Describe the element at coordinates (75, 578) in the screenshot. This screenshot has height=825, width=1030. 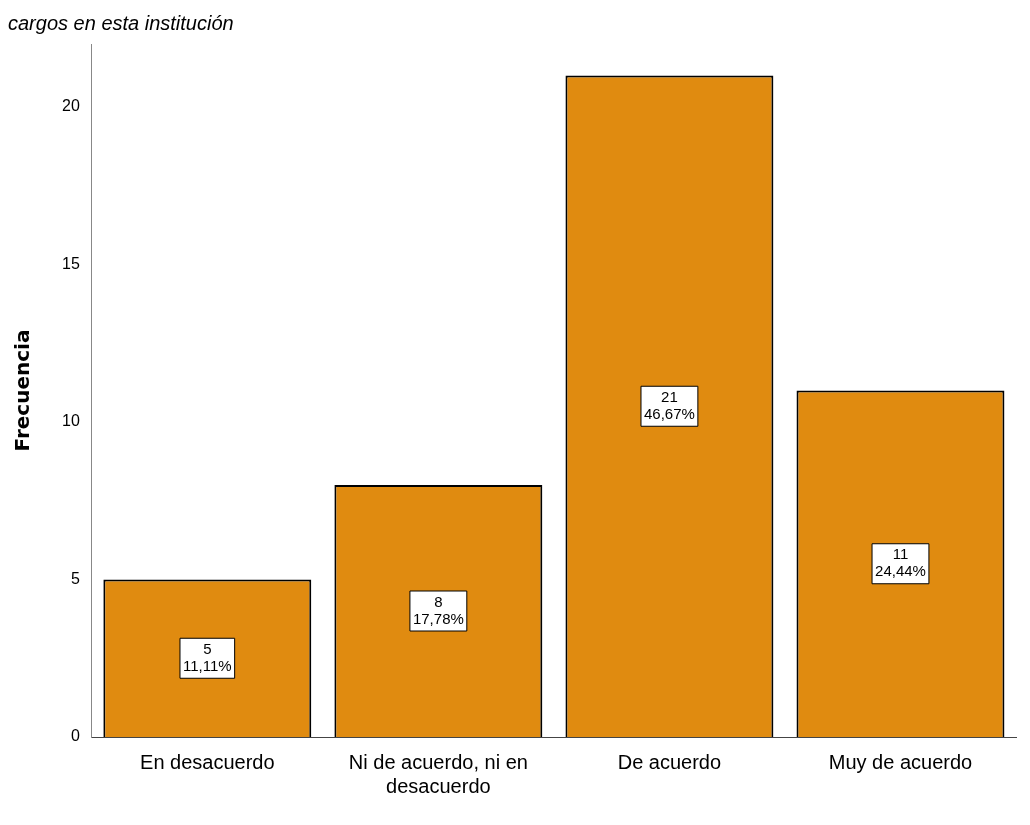
I see `y-tick-label: 5` at that location.